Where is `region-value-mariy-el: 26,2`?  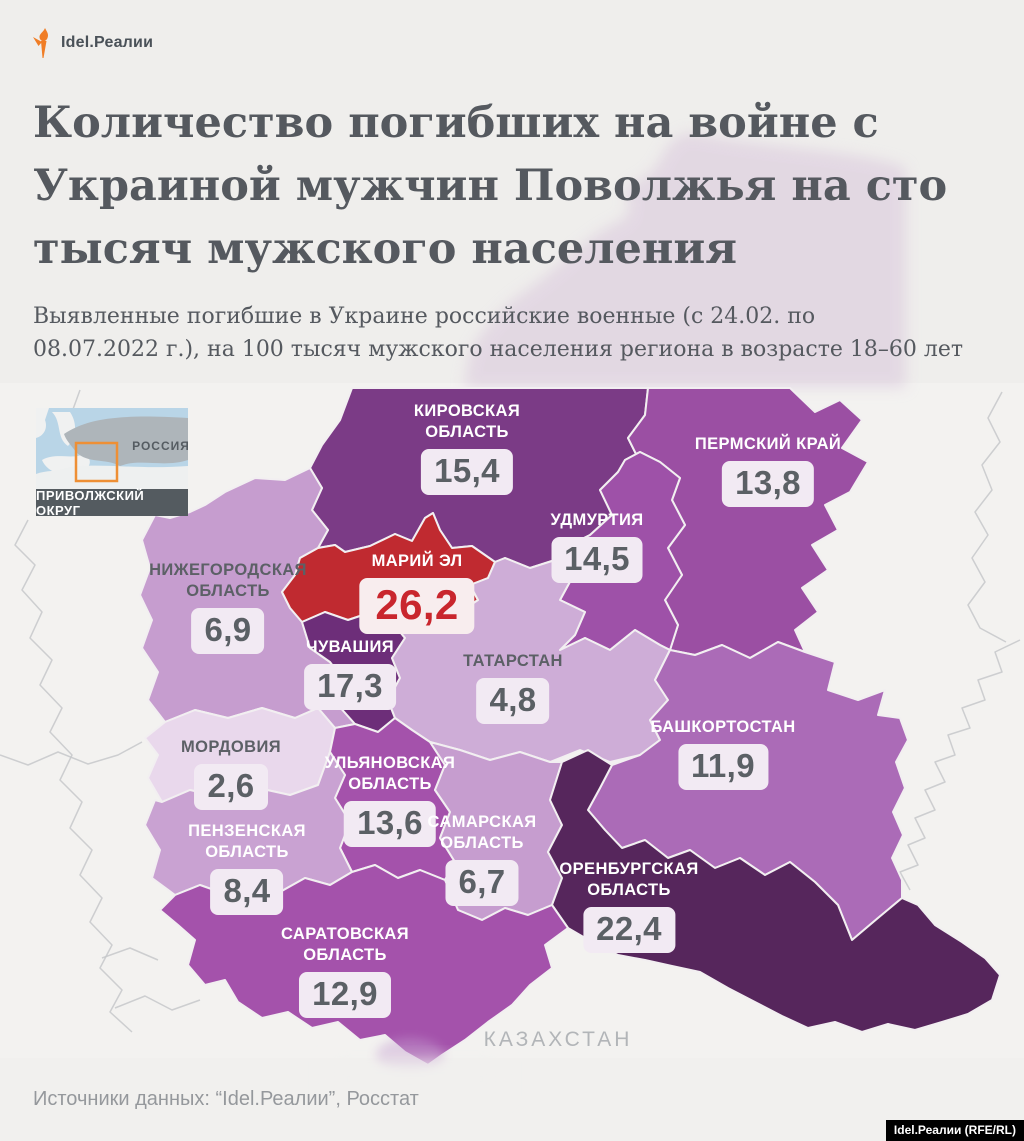 region-value-mariy-el: 26,2 is located at coordinates (417, 606).